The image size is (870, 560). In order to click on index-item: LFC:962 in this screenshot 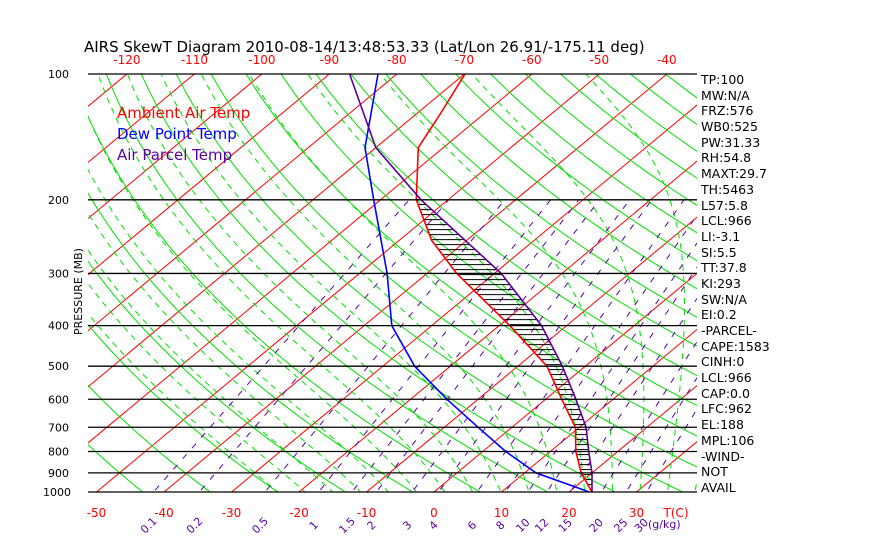, I will do `click(726, 409)`.